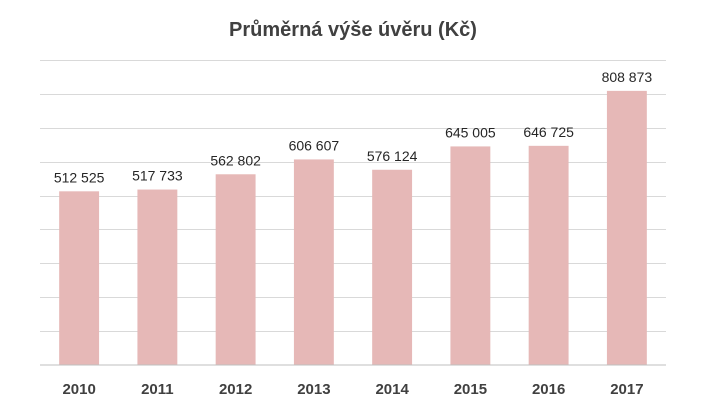 The image size is (706, 410). I want to click on data-label-2016: 646 725, so click(548, 132).